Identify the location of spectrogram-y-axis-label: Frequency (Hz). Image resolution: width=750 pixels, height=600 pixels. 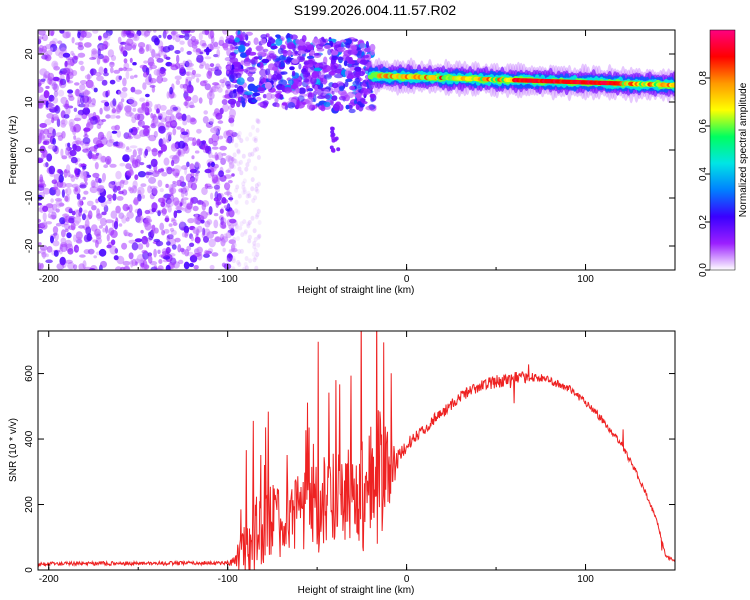
(13, 150).